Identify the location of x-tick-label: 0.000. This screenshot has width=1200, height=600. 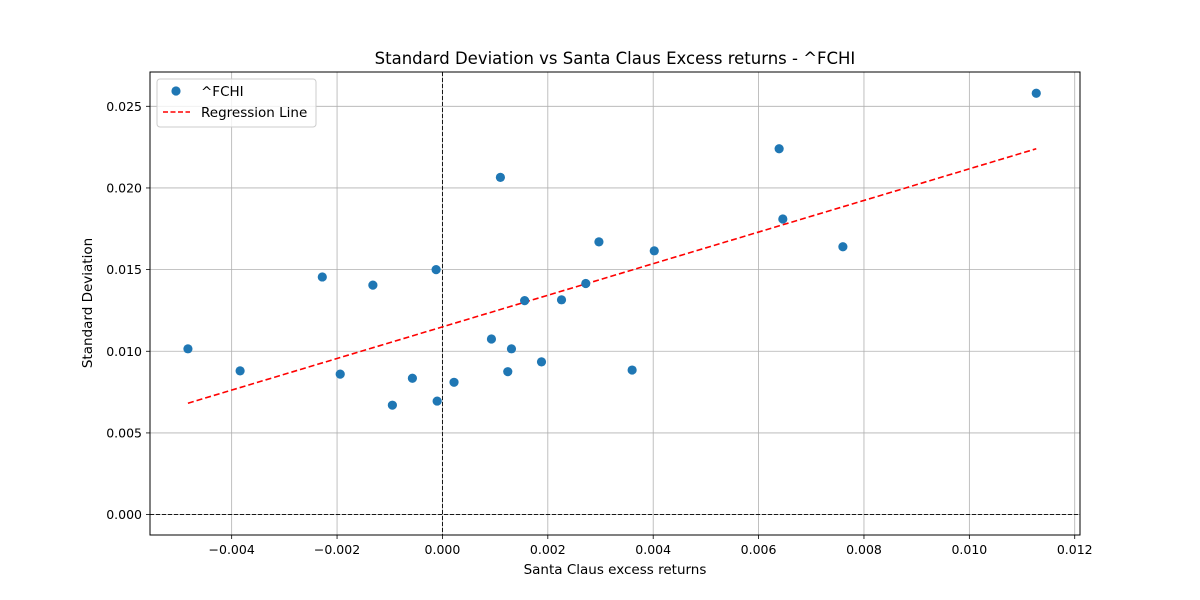
(443, 549).